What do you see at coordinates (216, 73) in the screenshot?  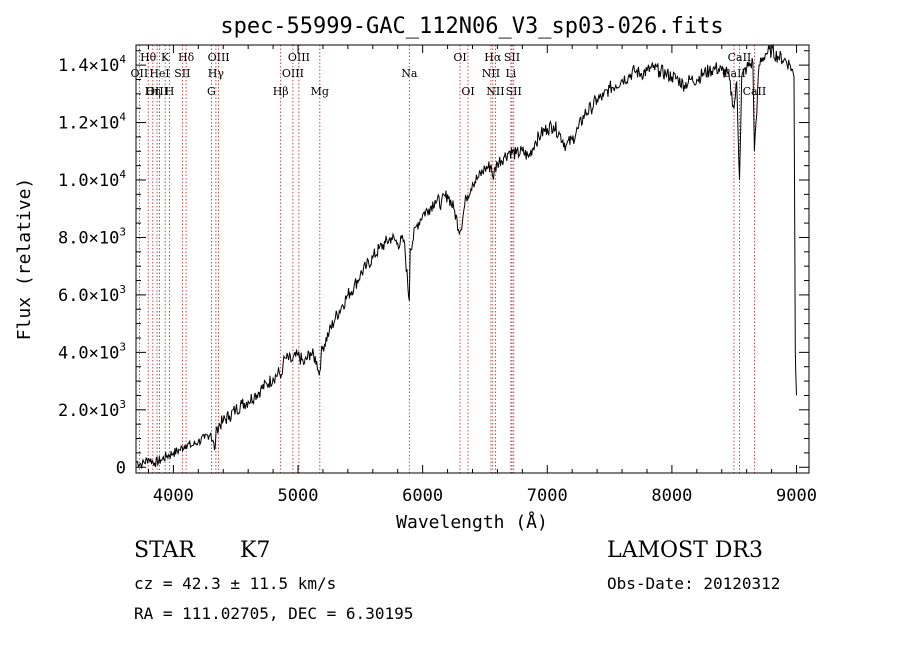 I see `spectral-line-label: Hγ` at bounding box center [216, 73].